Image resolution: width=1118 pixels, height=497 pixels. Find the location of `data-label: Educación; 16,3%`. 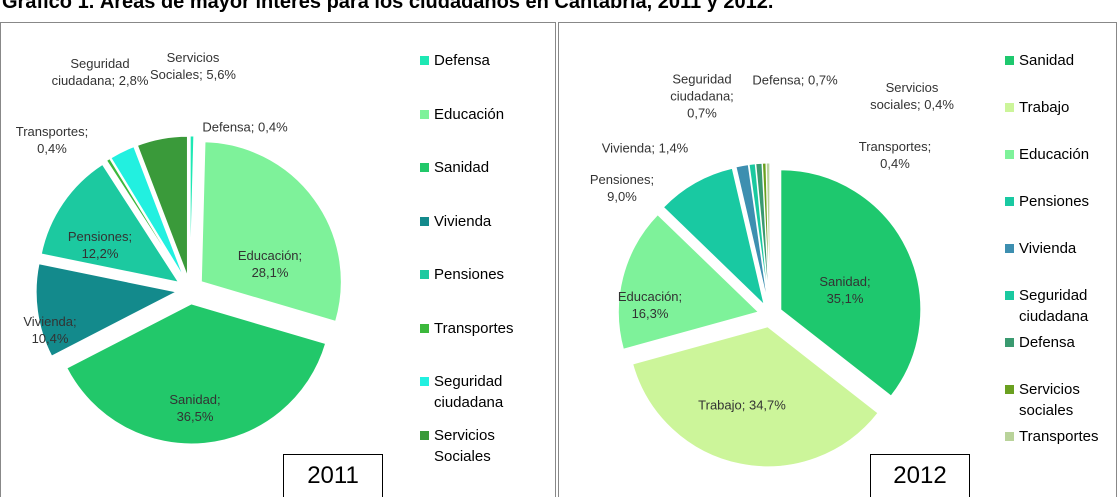

data-label: Educación; 16,3% is located at coordinates (650, 305).